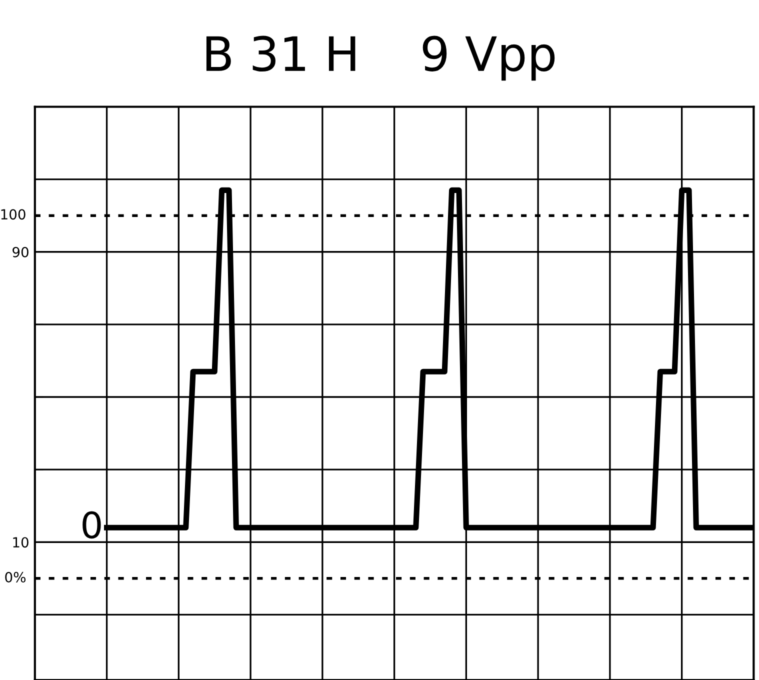 The width and height of the screenshot is (759, 680). What do you see at coordinates (380, 58) in the screenshot?
I see `chart-title: B 31 H 9 Vpp` at bounding box center [380, 58].